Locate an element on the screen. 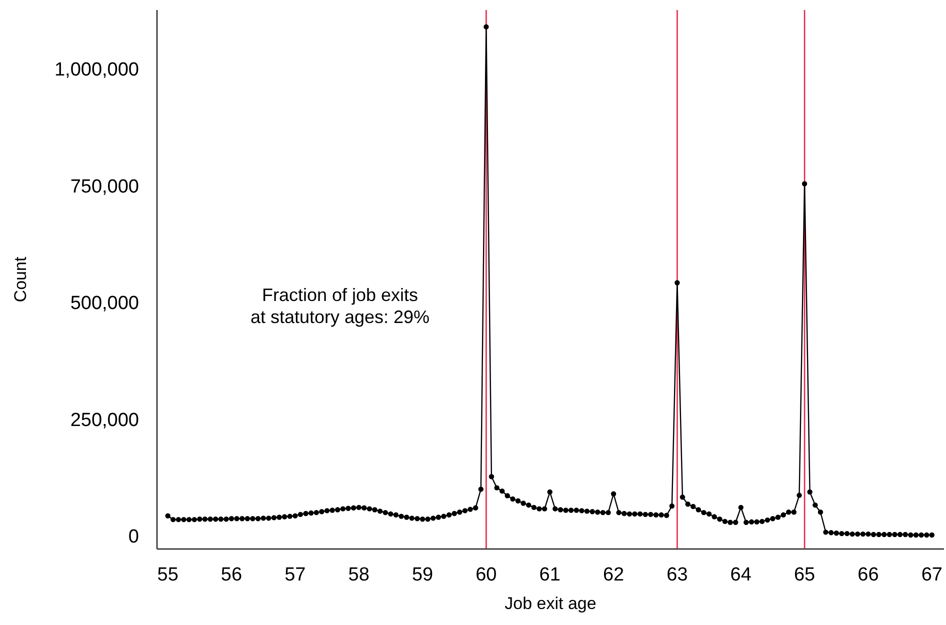 This screenshot has width=946, height=625. x-tick-label: 55 is located at coordinates (167, 575).